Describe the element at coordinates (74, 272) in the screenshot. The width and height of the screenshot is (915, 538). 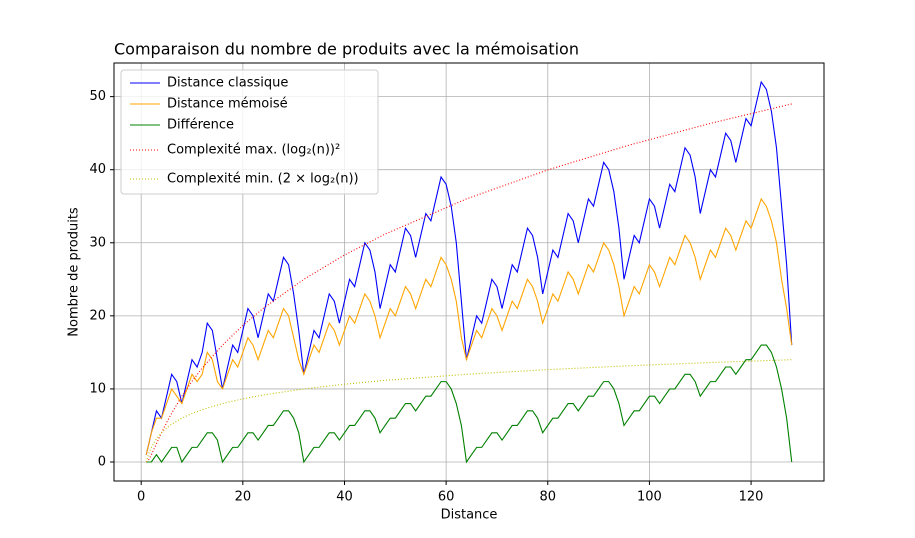
I see `y-axis-label: Nombre de produits` at that location.